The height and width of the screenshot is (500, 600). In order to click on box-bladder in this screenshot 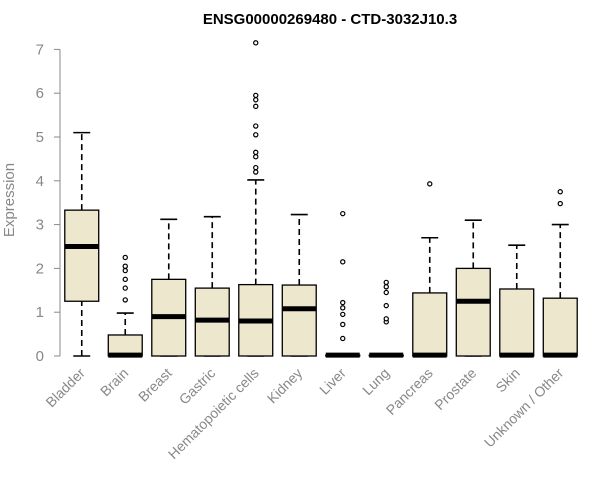, I will do `click(82, 244)`.